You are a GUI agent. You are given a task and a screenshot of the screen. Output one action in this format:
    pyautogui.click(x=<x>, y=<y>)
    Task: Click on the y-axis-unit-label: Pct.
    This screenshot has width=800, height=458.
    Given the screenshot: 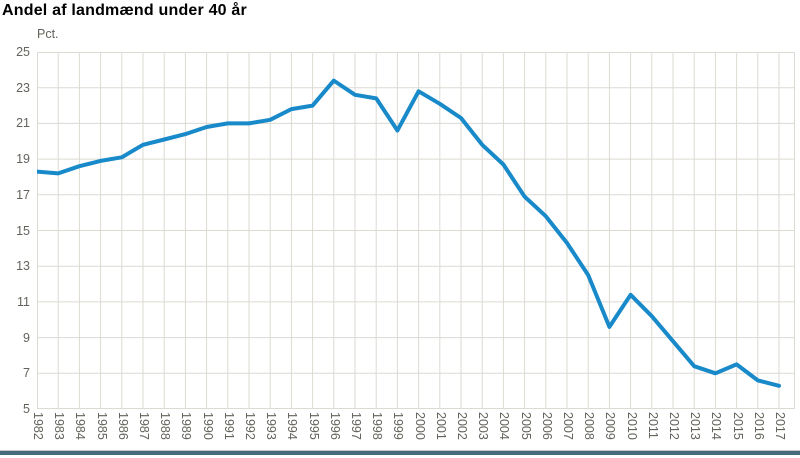 What is the action you would take?
    pyautogui.click(x=48, y=34)
    